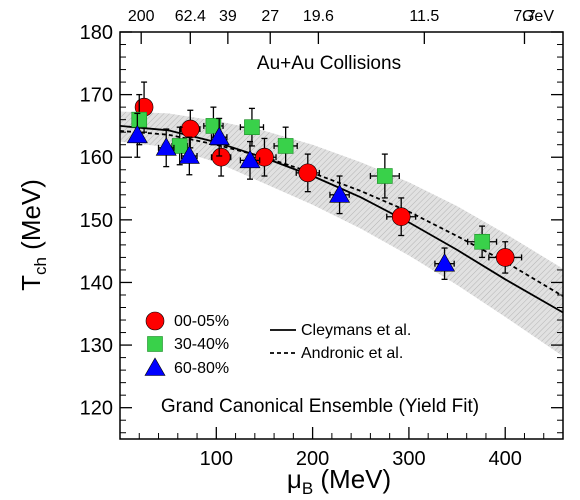 This screenshot has height=500, width=580. Describe the element at coordinates (339, 481) in the screenshot. I see `x-axis-title: μB (MeV)` at that location.